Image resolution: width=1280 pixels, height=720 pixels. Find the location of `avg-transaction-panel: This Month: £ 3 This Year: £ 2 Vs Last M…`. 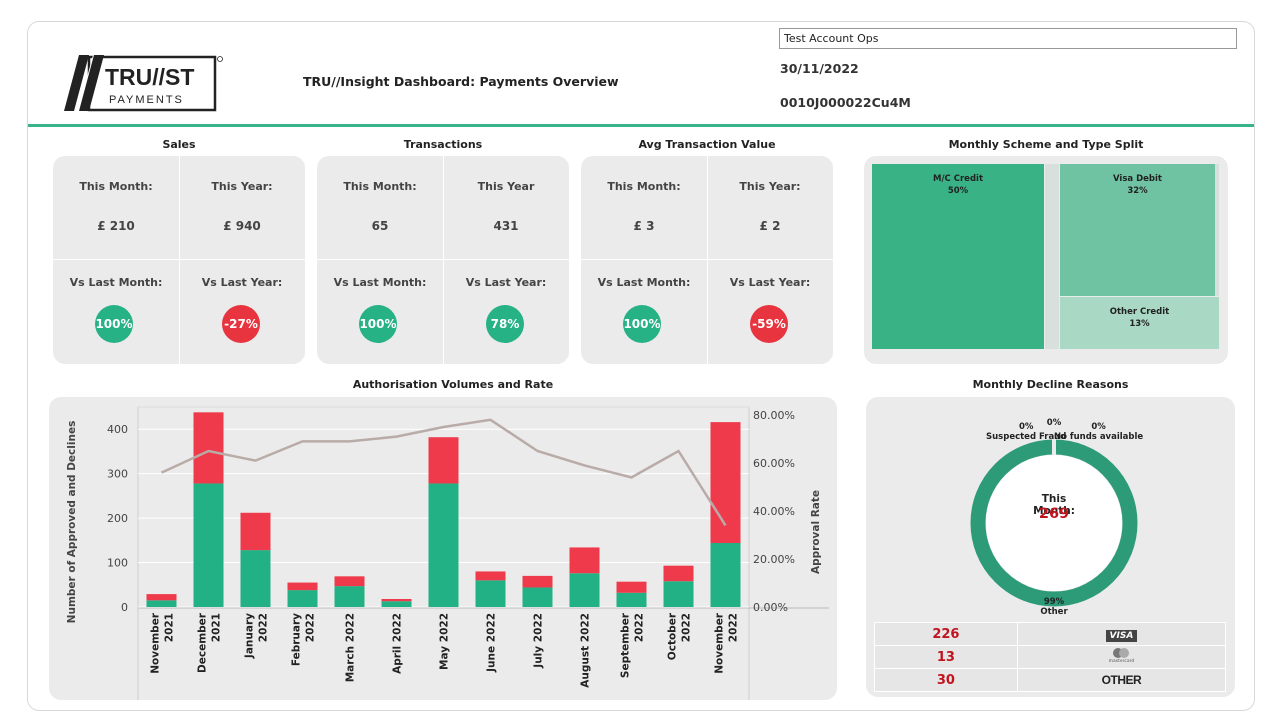

avg-transaction-panel: This Month: £ 3 This Year: £ 2 Vs Last M… is located at coordinates (707, 260).